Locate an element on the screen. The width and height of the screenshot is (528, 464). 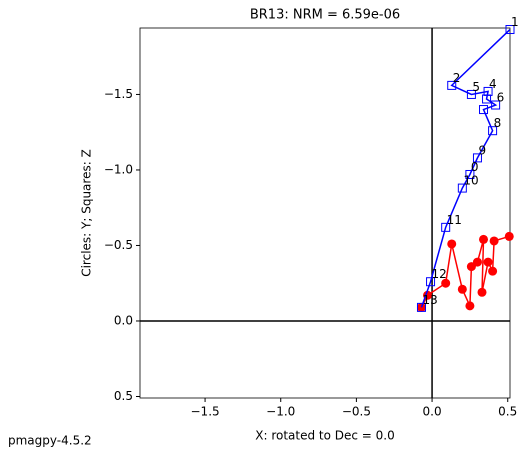
point-label: 4 is located at coordinates (493, 84).